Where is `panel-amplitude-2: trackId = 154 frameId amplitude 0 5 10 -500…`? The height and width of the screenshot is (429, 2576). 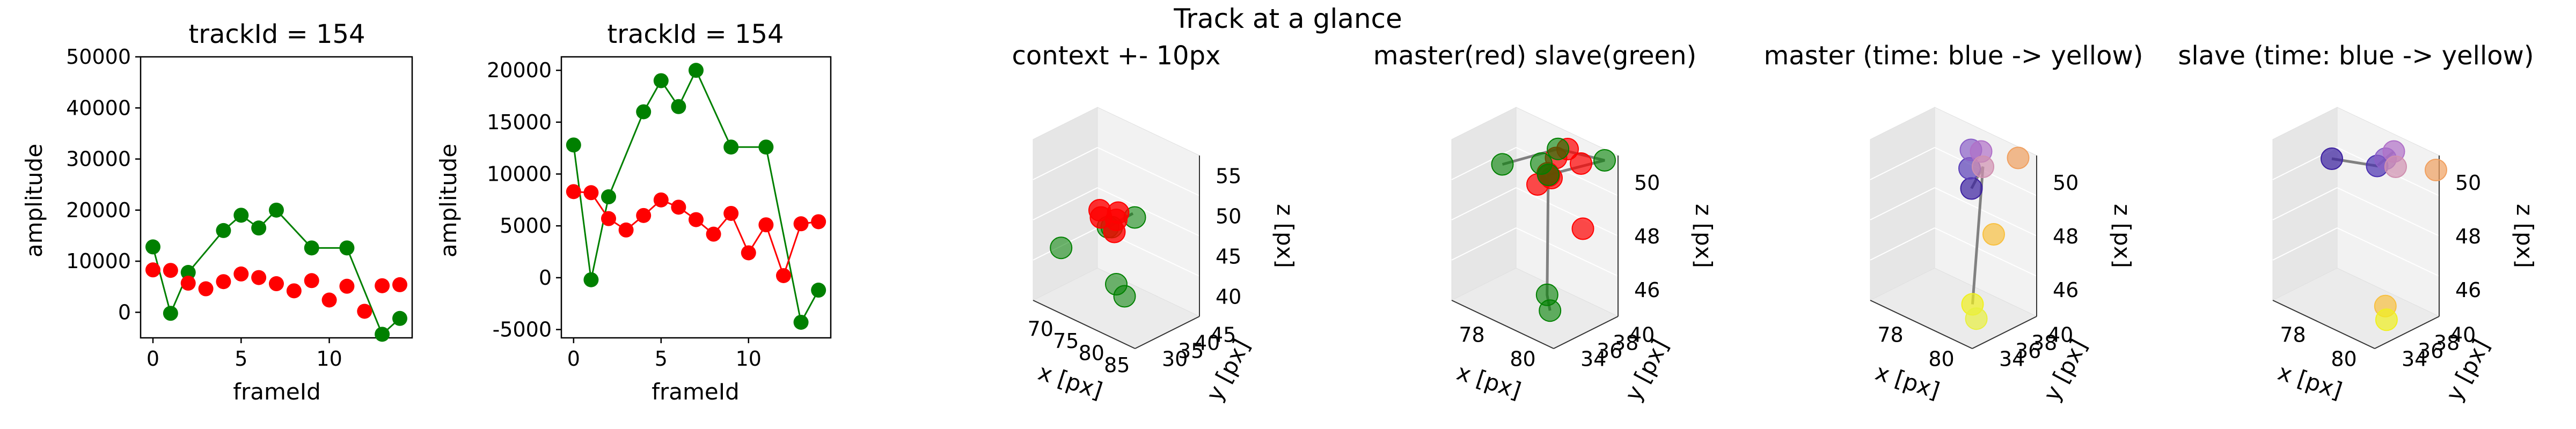 panel-amplitude-2: trackId = 154 frameId amplitude 0 5 10 -500… is located at coordinates (633, 212).